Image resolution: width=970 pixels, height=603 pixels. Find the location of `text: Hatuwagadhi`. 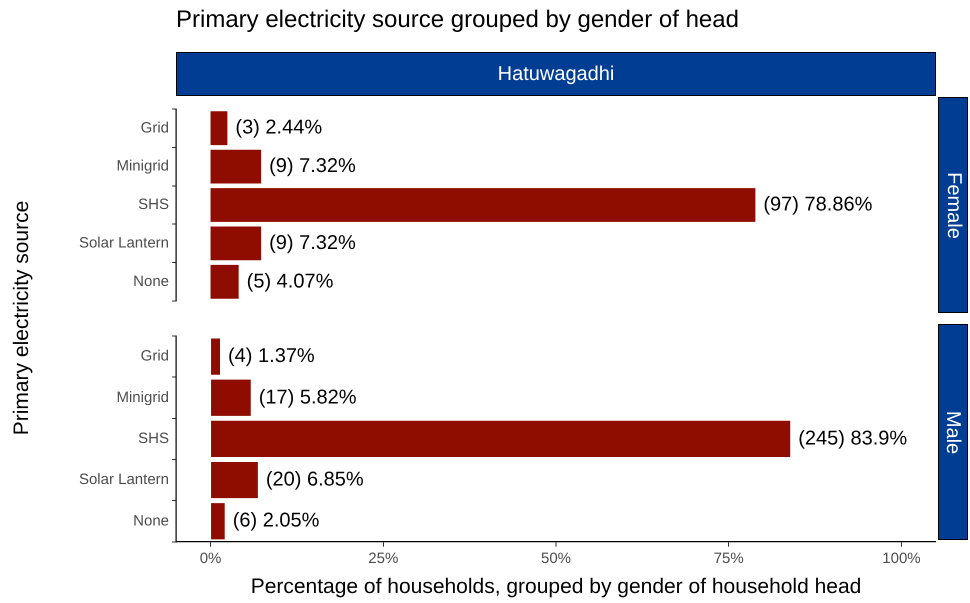

text: Hatuwagadhi is located at coordinates (556, 74).